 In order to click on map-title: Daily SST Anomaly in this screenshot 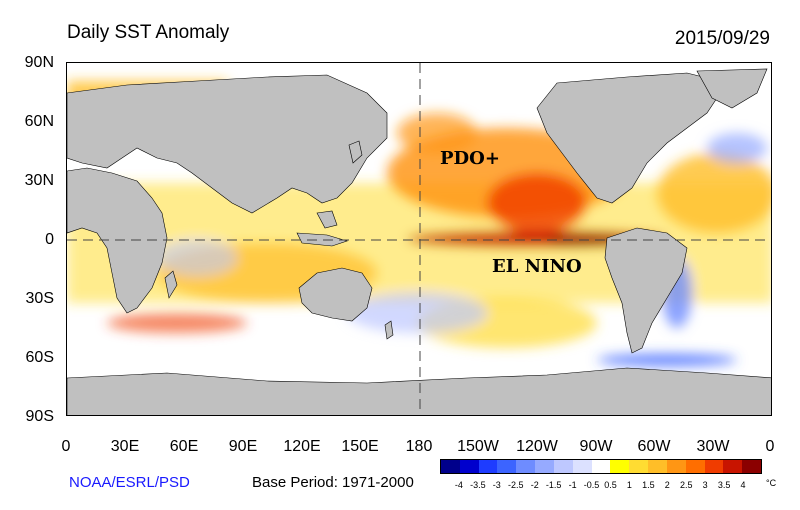, I will do `click(148, 32)`.